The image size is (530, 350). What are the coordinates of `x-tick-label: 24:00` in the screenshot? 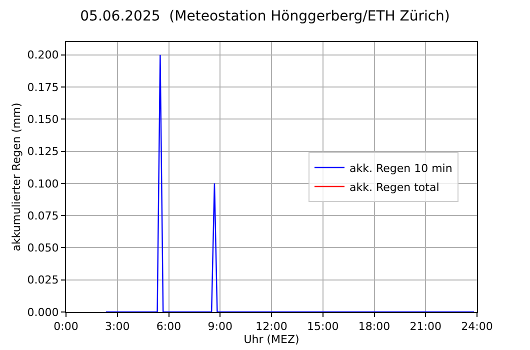 It's located at (477, 327).